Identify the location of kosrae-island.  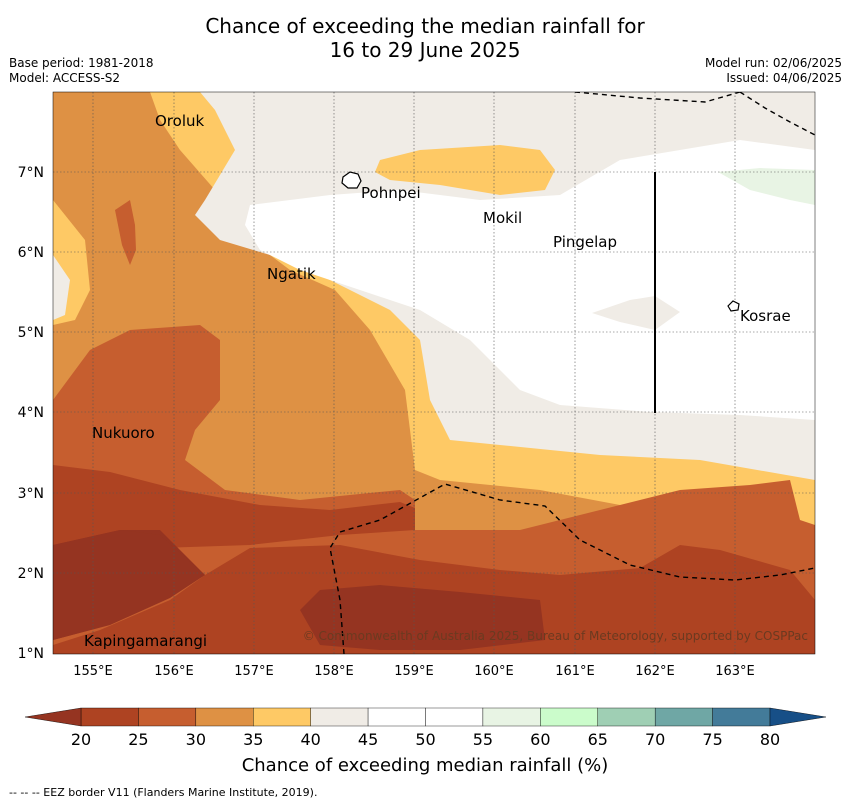
(733, 306).